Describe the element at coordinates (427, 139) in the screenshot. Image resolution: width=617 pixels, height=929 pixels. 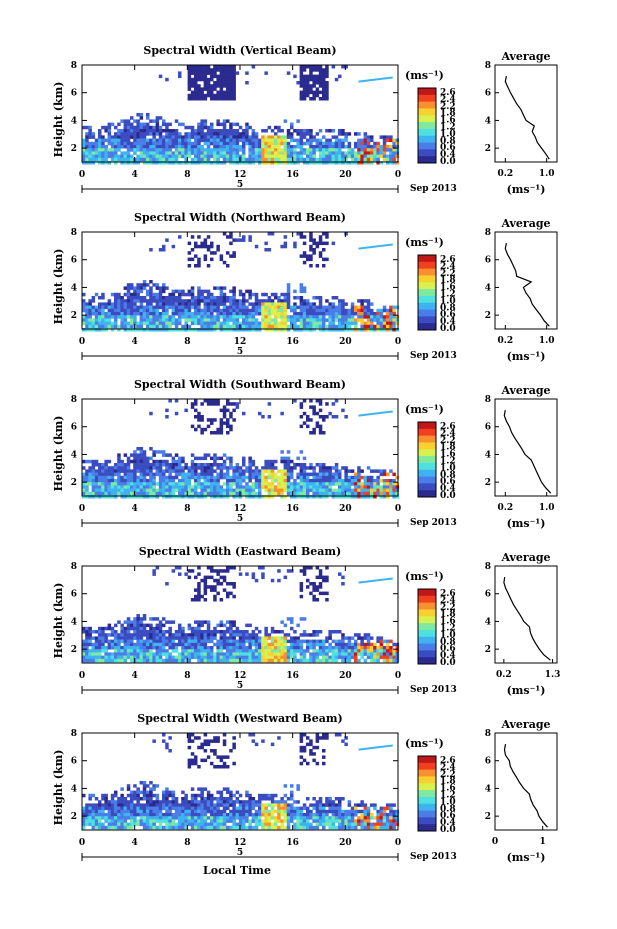
I see `colorbar-swatch` at that location.